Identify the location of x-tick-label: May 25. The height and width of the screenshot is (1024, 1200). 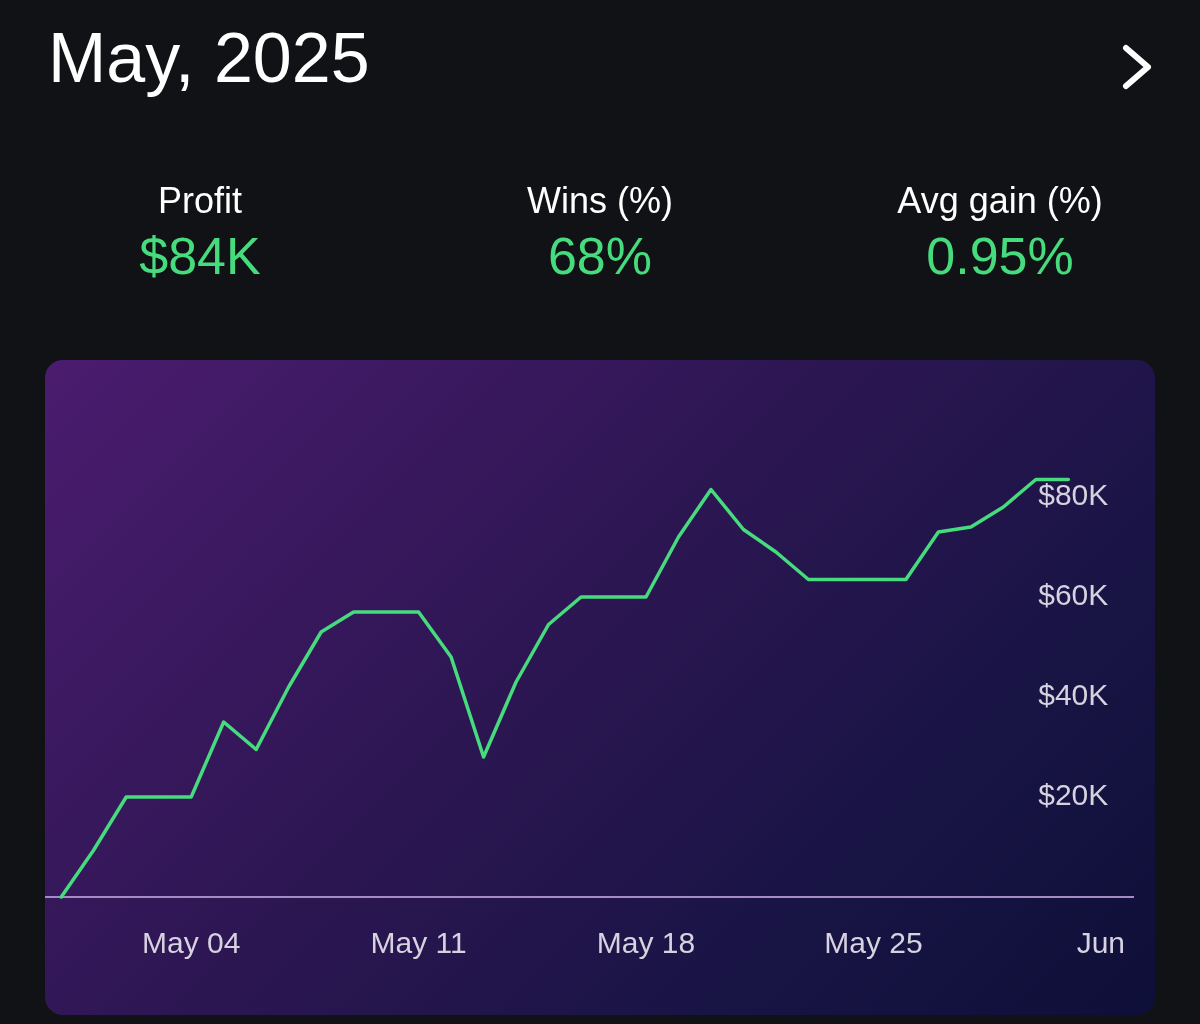
(873, 943).